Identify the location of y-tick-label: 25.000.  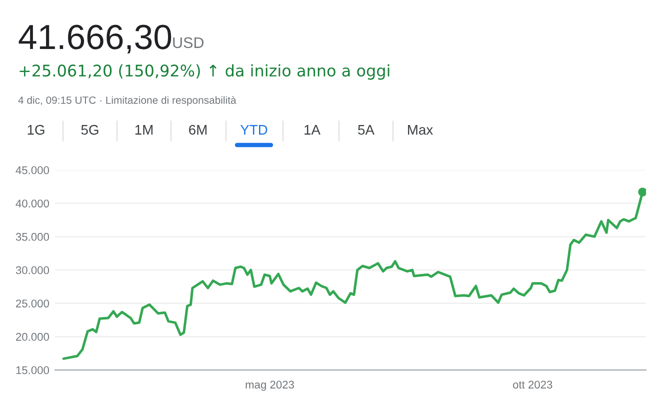
(33, 304).